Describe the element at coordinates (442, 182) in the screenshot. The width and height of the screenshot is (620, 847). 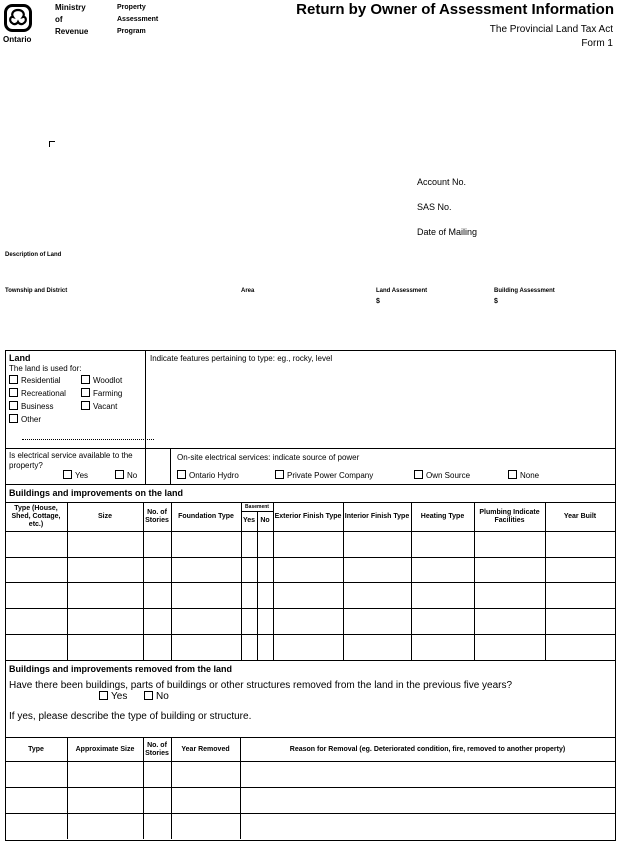
I see `account-no-label: Account No.` at that location.